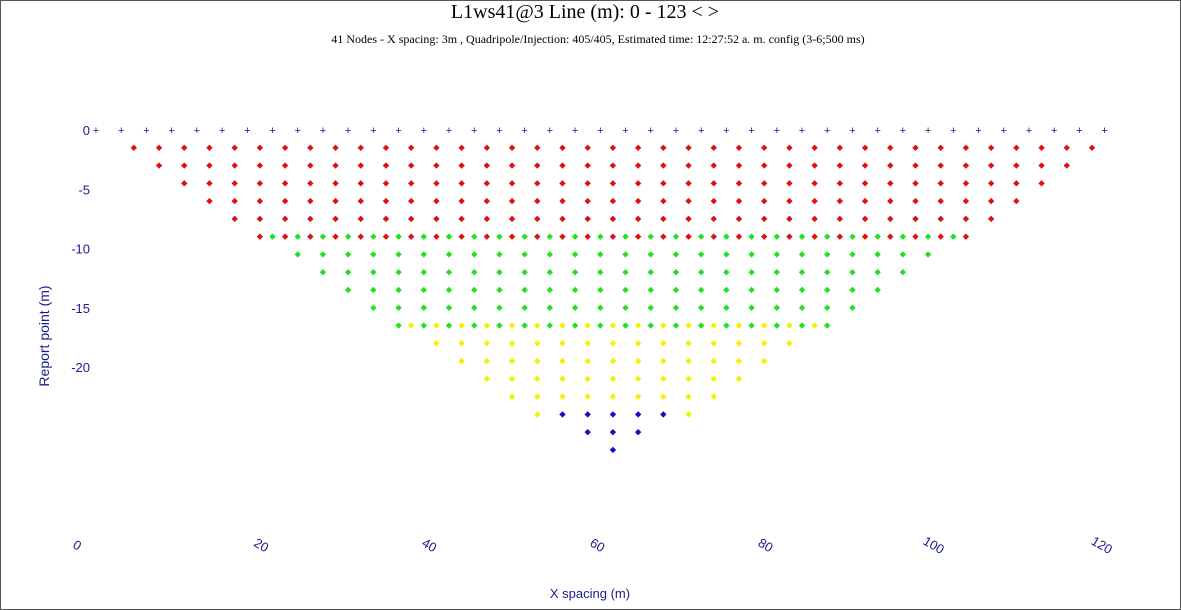 The height and width of the screenshot is (610, 1181). I want to click on y-tick-label: -20, so click(80, 367).